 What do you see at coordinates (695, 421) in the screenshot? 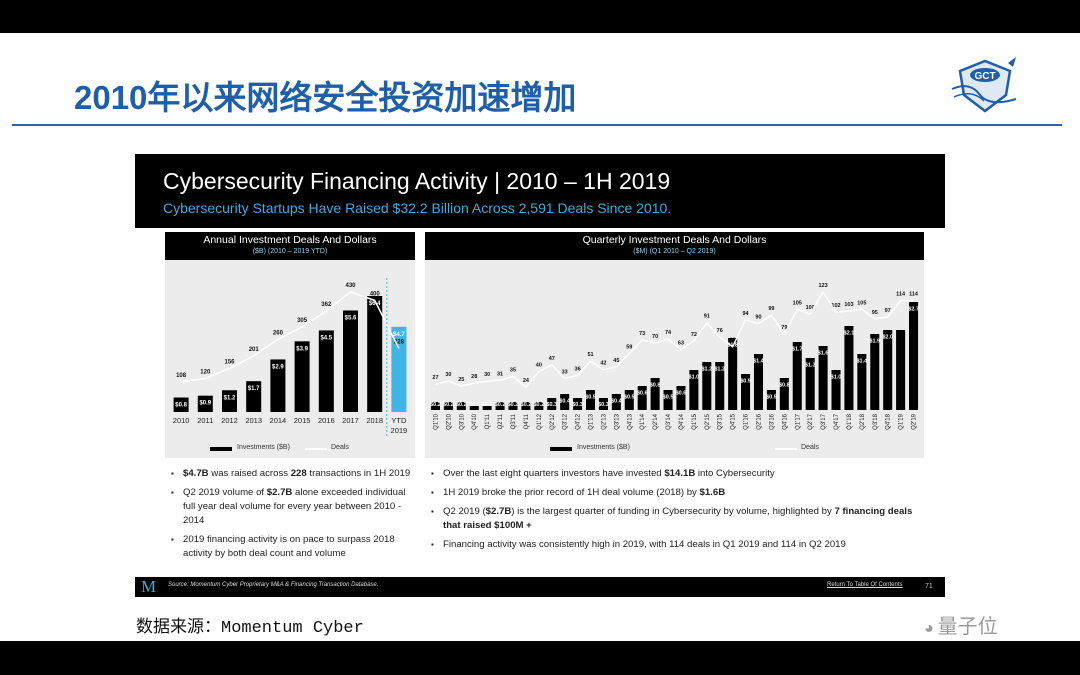
I see `x-tick-label: Q1'15` at bounding box center [695, 421].